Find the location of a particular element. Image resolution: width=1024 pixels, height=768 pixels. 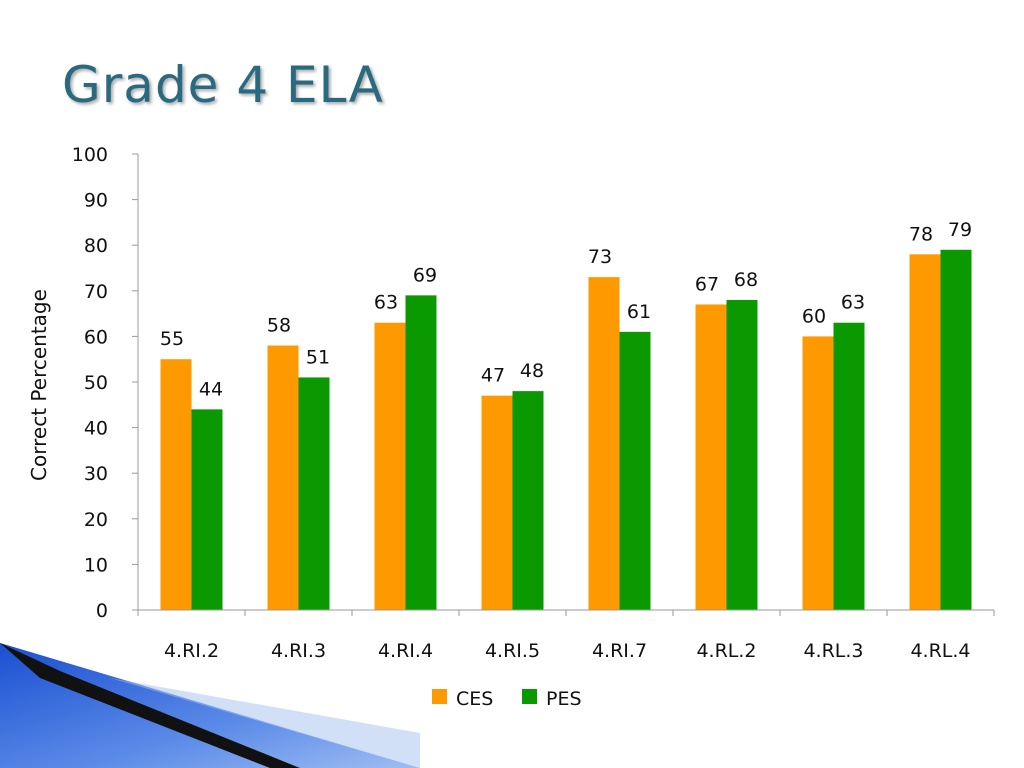

y-tick-label: 70 is located at coordinates (96, 292).